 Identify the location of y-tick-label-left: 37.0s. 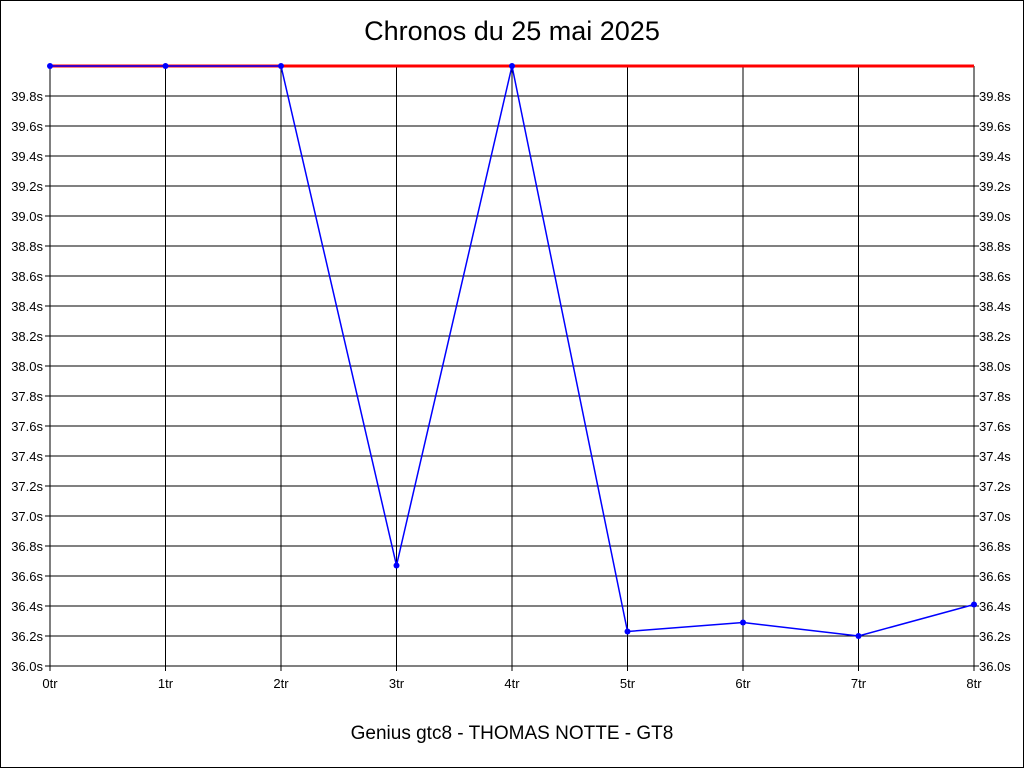
(27, 516).